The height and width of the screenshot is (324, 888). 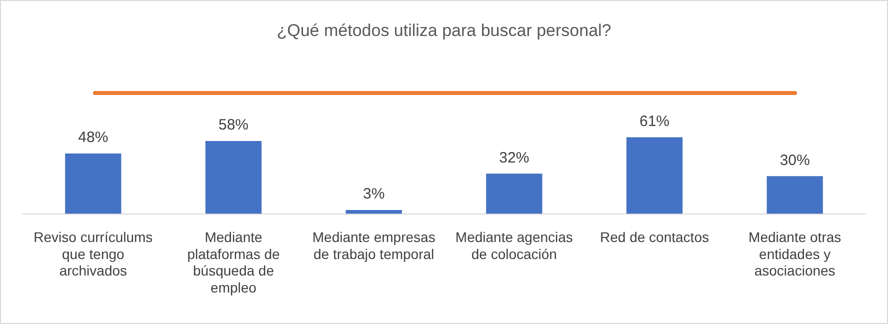 What do you see at coordinates (654, 121) in the screenshot?
I see `data-label: 61%` at bounding box center [654, 121].